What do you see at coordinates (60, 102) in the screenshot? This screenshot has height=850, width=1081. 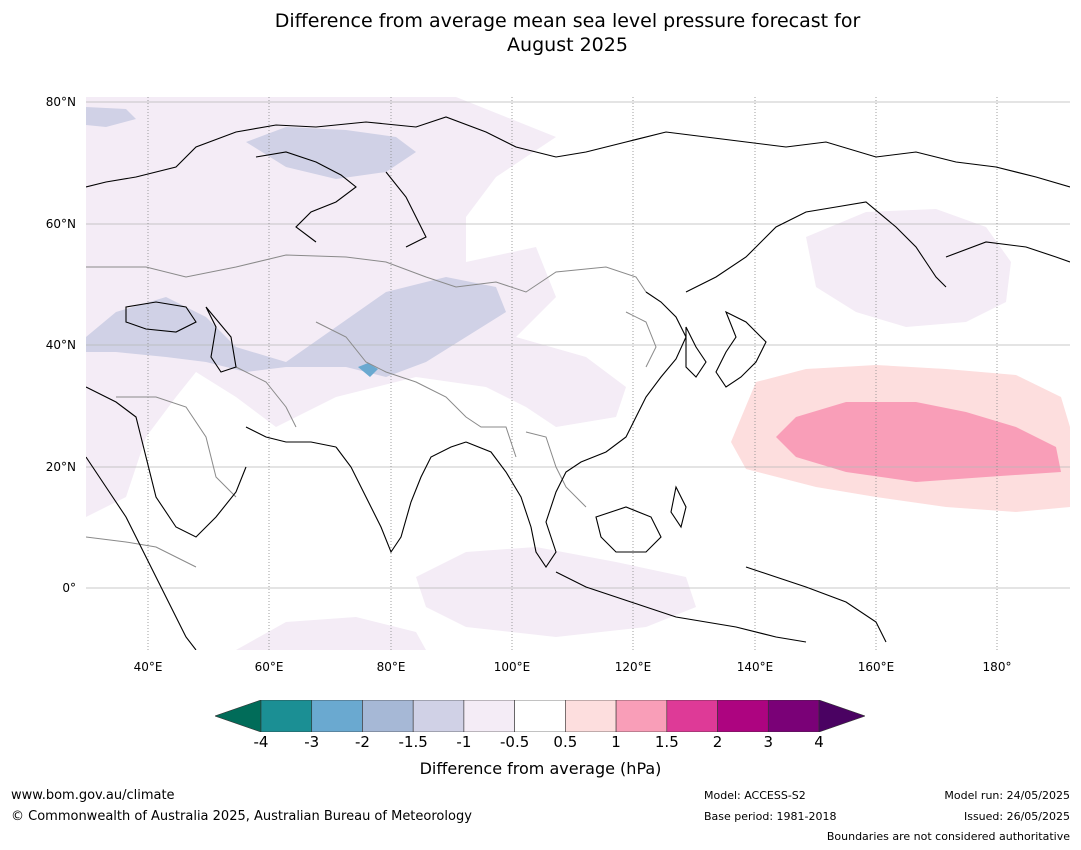 I see `lat-label-80n: 80°N` at bounding box center [60, 102].